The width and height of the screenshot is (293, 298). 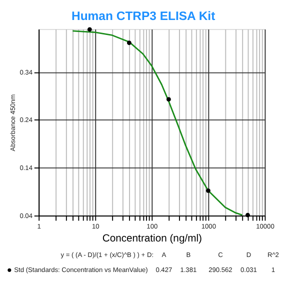 What do you see at coordinates (143, 16) in the screenshot?
I see `chart-title: Human CTRP3 ELISA Kit` at bounding box center [143, 16].